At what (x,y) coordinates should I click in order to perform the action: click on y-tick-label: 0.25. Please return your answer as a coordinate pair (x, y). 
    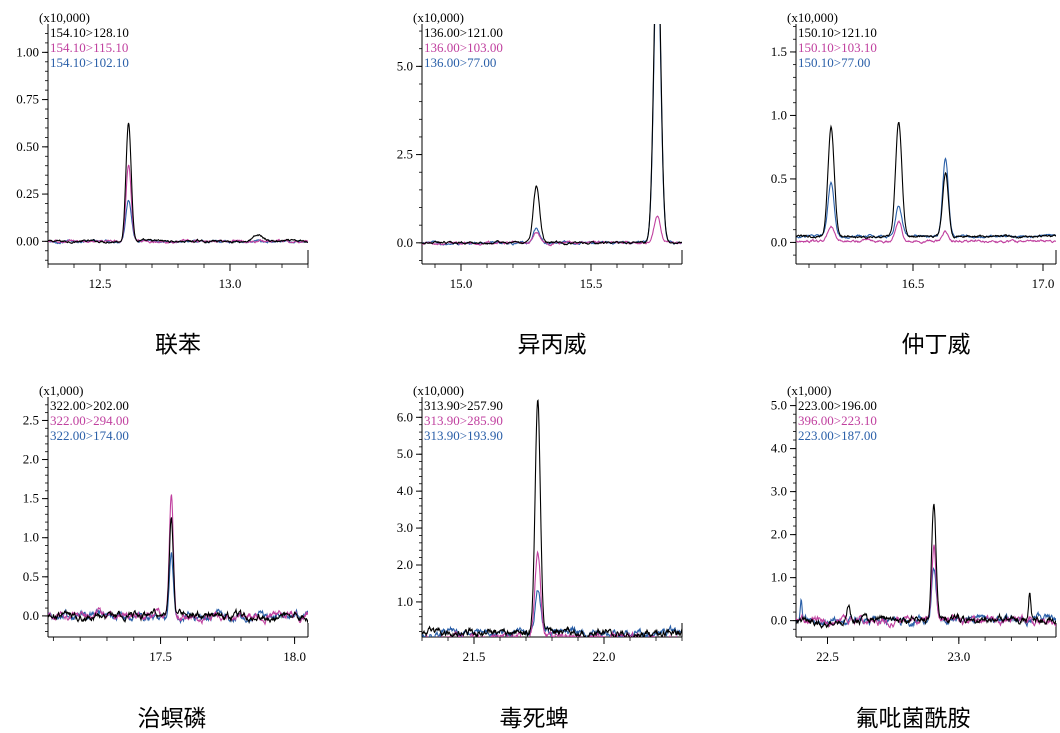
    Looking at the image, I should click on (27, 193).